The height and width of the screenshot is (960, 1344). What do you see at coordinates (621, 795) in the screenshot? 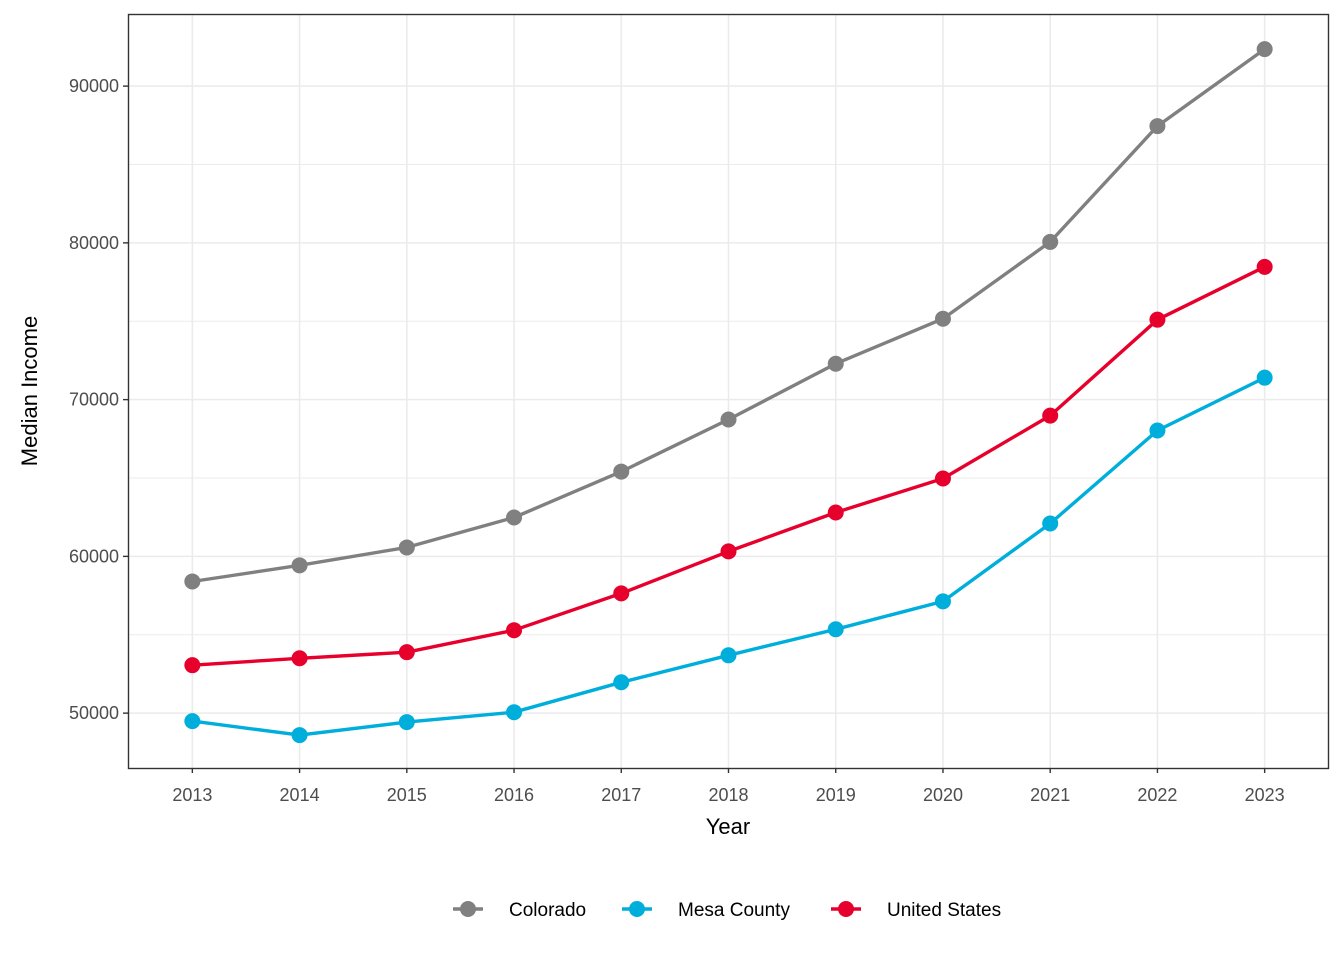
I see `x-tick-label: 2017` at bounding box center [621, 795].